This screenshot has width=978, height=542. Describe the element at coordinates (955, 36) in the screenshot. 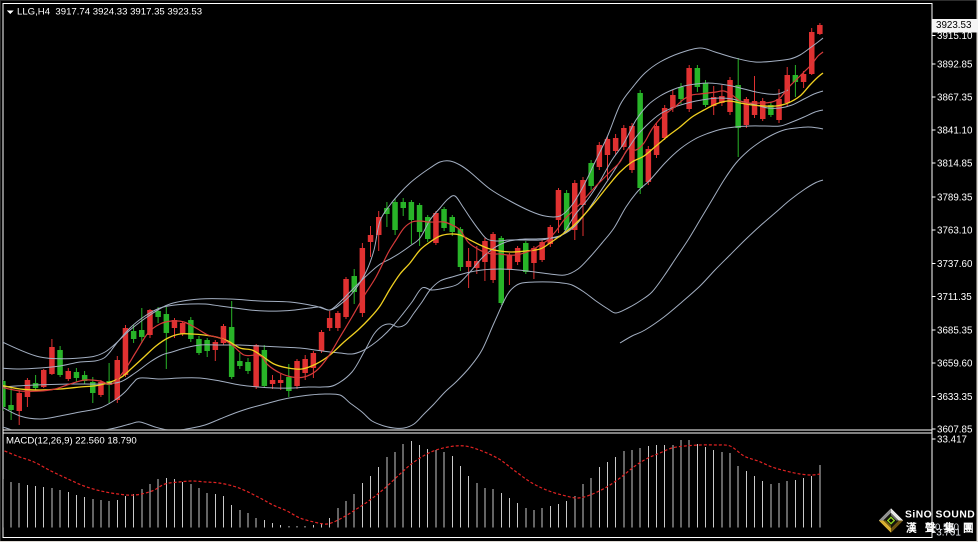

I see `svg-text: 3915.10` at that location.